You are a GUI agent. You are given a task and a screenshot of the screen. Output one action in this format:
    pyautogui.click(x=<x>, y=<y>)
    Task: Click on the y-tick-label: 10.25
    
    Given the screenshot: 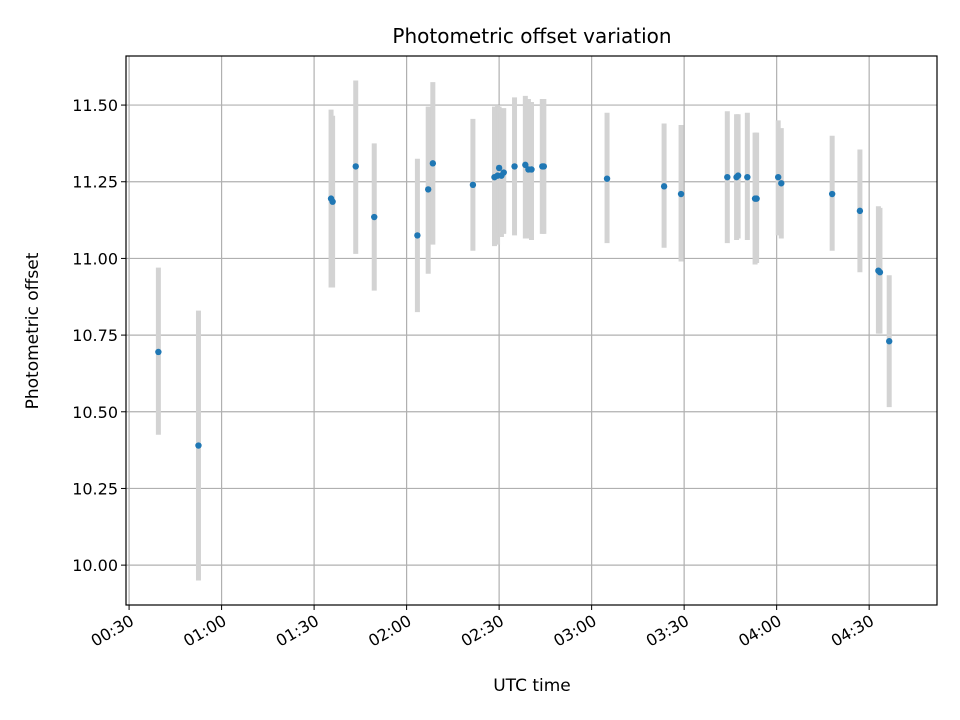 What is the action you would take?
    pyautogui.click(x=95, y=488)
    